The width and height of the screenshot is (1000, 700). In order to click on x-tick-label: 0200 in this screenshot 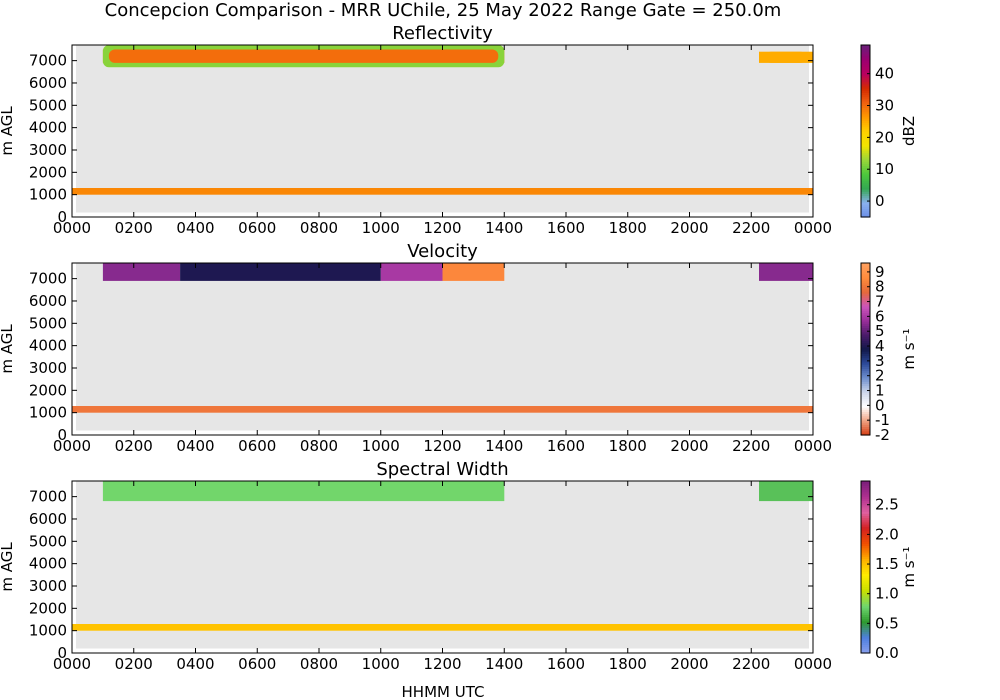, I will do `click(134, 664)`.